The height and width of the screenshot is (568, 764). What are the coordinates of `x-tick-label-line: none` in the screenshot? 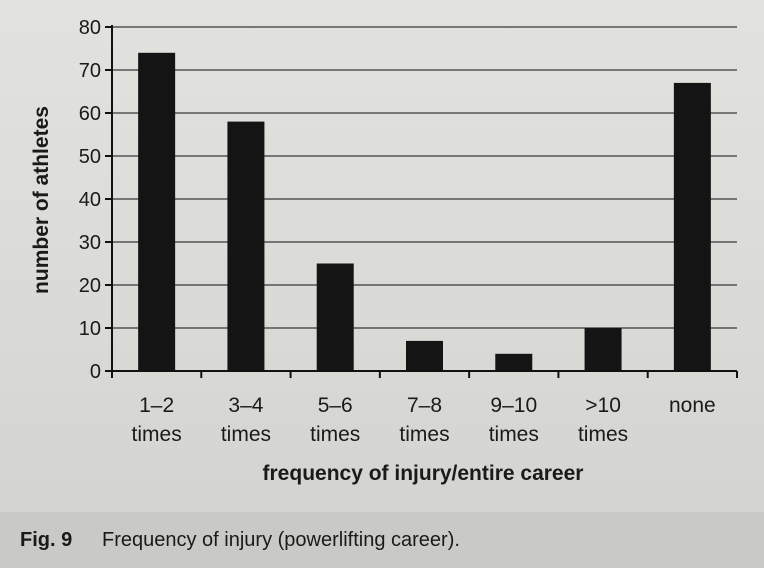 It's located at (692, 405).